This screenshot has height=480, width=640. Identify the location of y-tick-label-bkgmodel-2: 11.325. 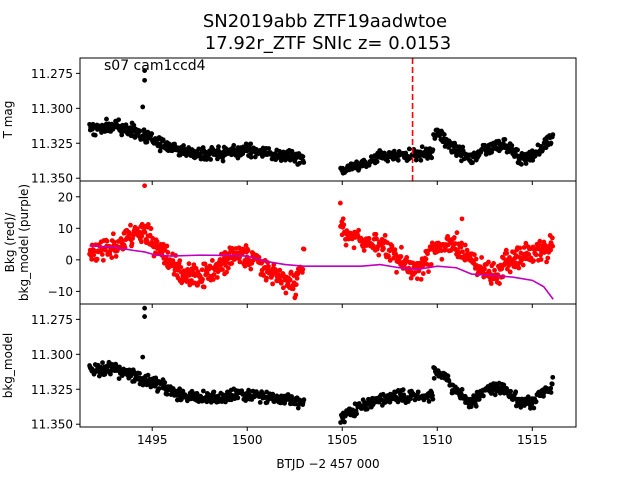
(52, 390).